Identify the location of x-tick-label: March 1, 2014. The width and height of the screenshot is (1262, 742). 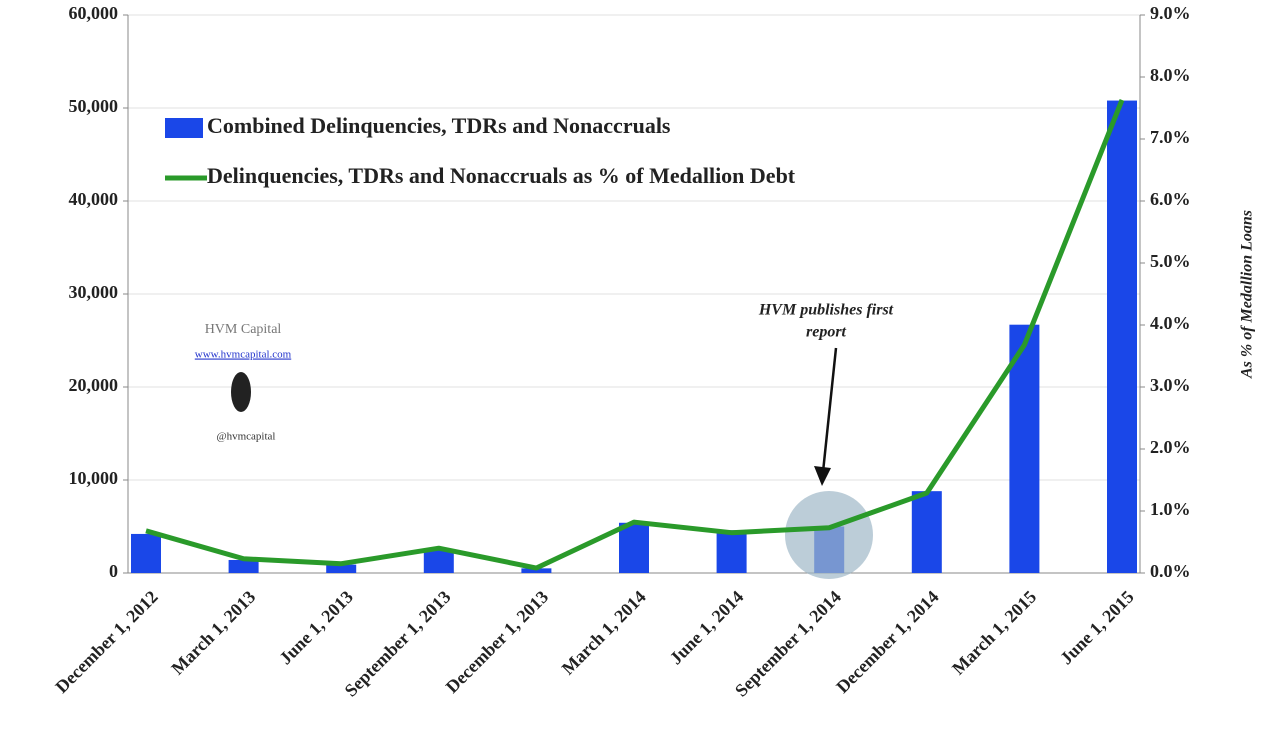
(604, 633).